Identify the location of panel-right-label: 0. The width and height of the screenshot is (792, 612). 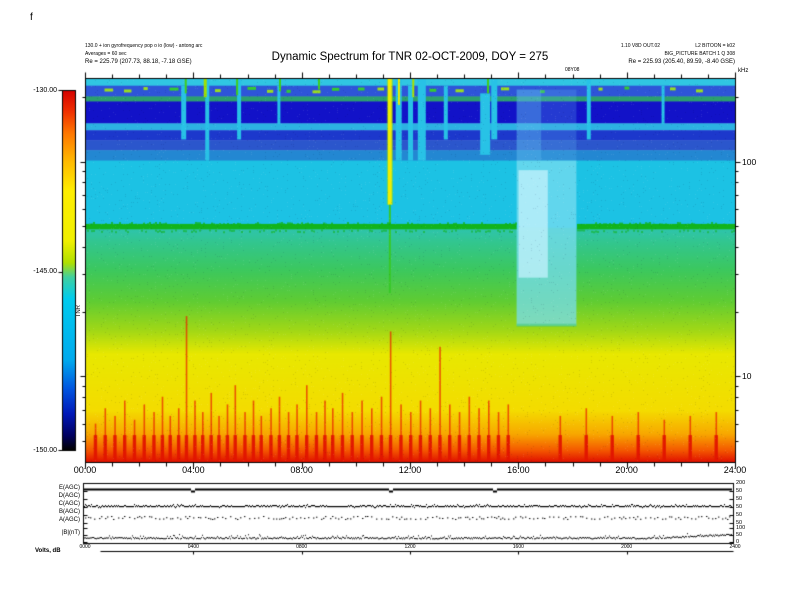
(738, 542).